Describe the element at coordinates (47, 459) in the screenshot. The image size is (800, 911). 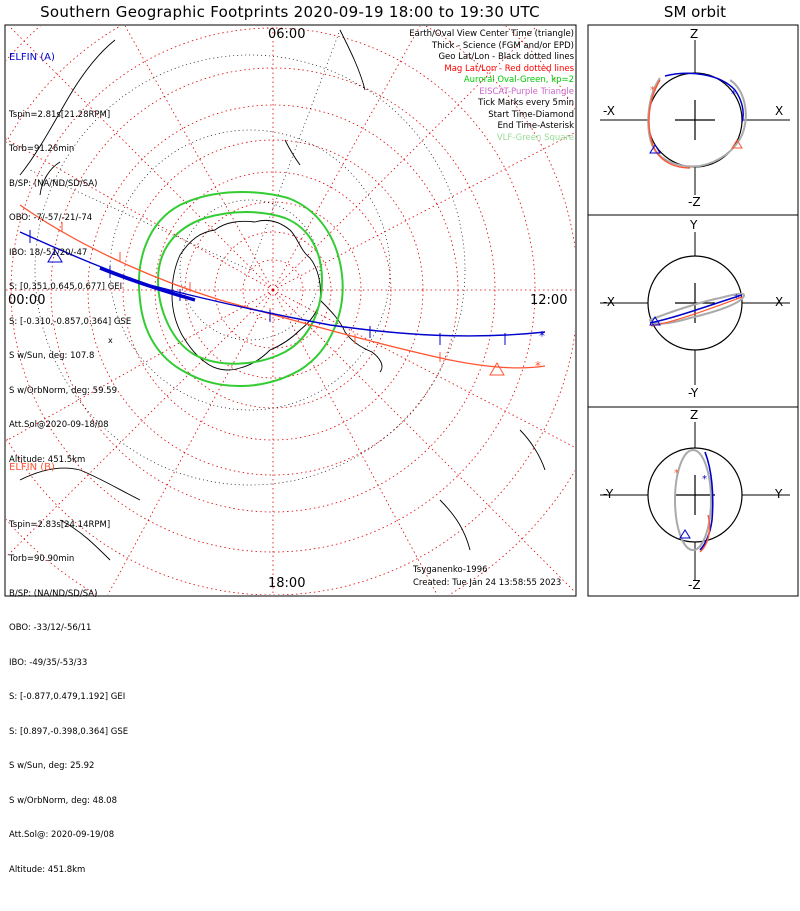
I see `elfin-a-line: Altitude: 451.5km` at that location.